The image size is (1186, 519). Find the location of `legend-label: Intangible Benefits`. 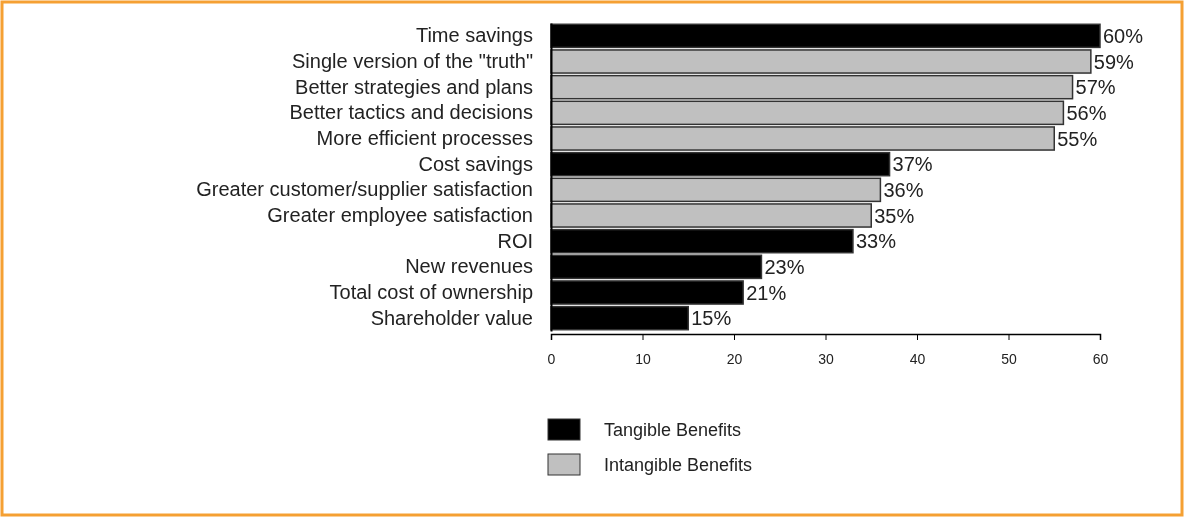

legend-label: Intangible Benefits is located at coordinates (678, 465).